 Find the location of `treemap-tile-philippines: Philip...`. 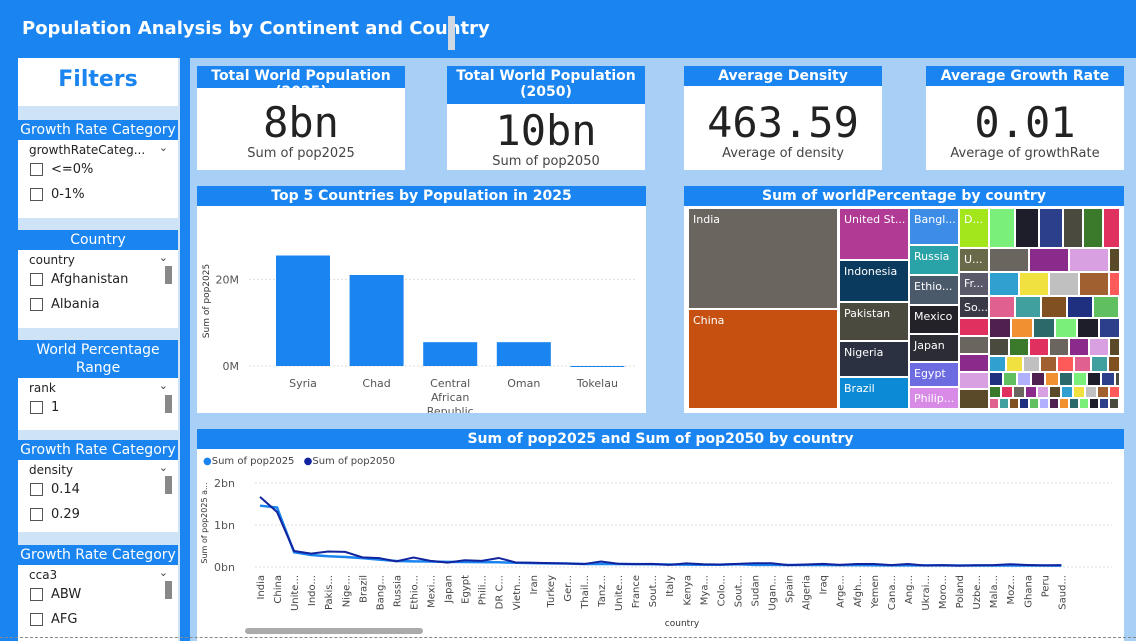

treemap-tile-philippines: Philip... is located at coordinates (934, 398).